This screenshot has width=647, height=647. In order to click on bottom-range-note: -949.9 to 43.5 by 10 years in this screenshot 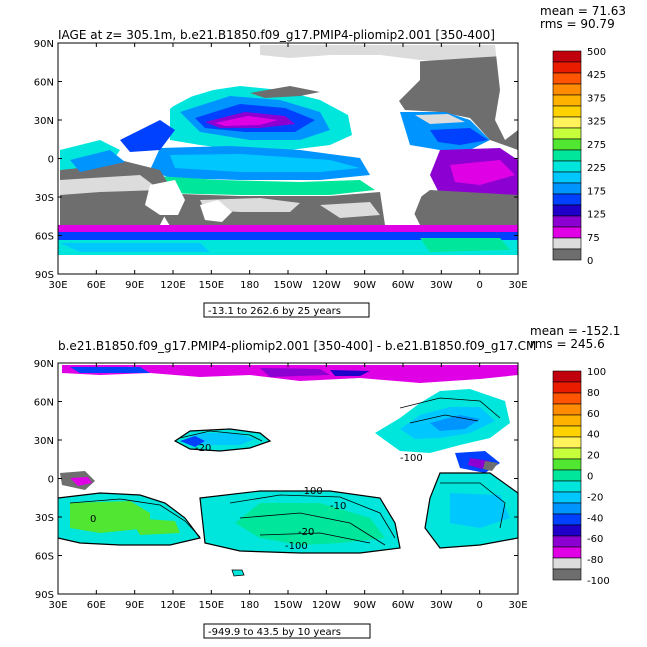, I will do `click(274, 632)`.